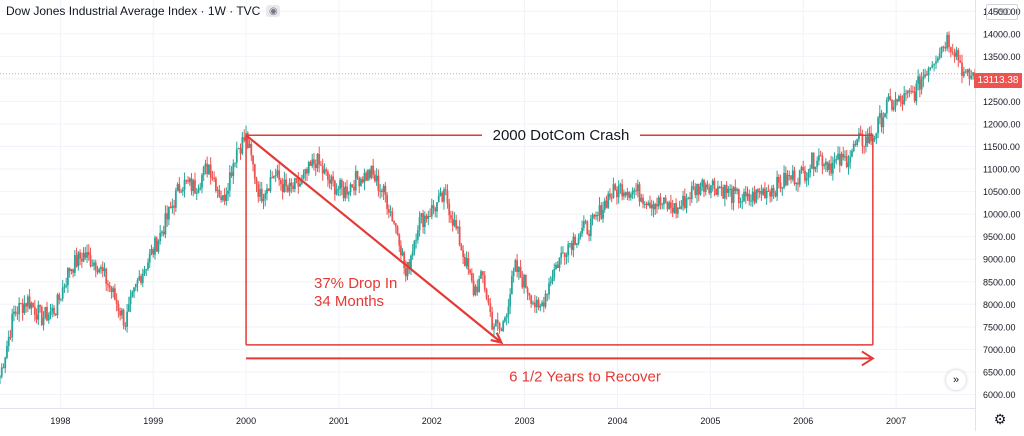  I want to click on eye-icon: ◉, so click(273, 11).